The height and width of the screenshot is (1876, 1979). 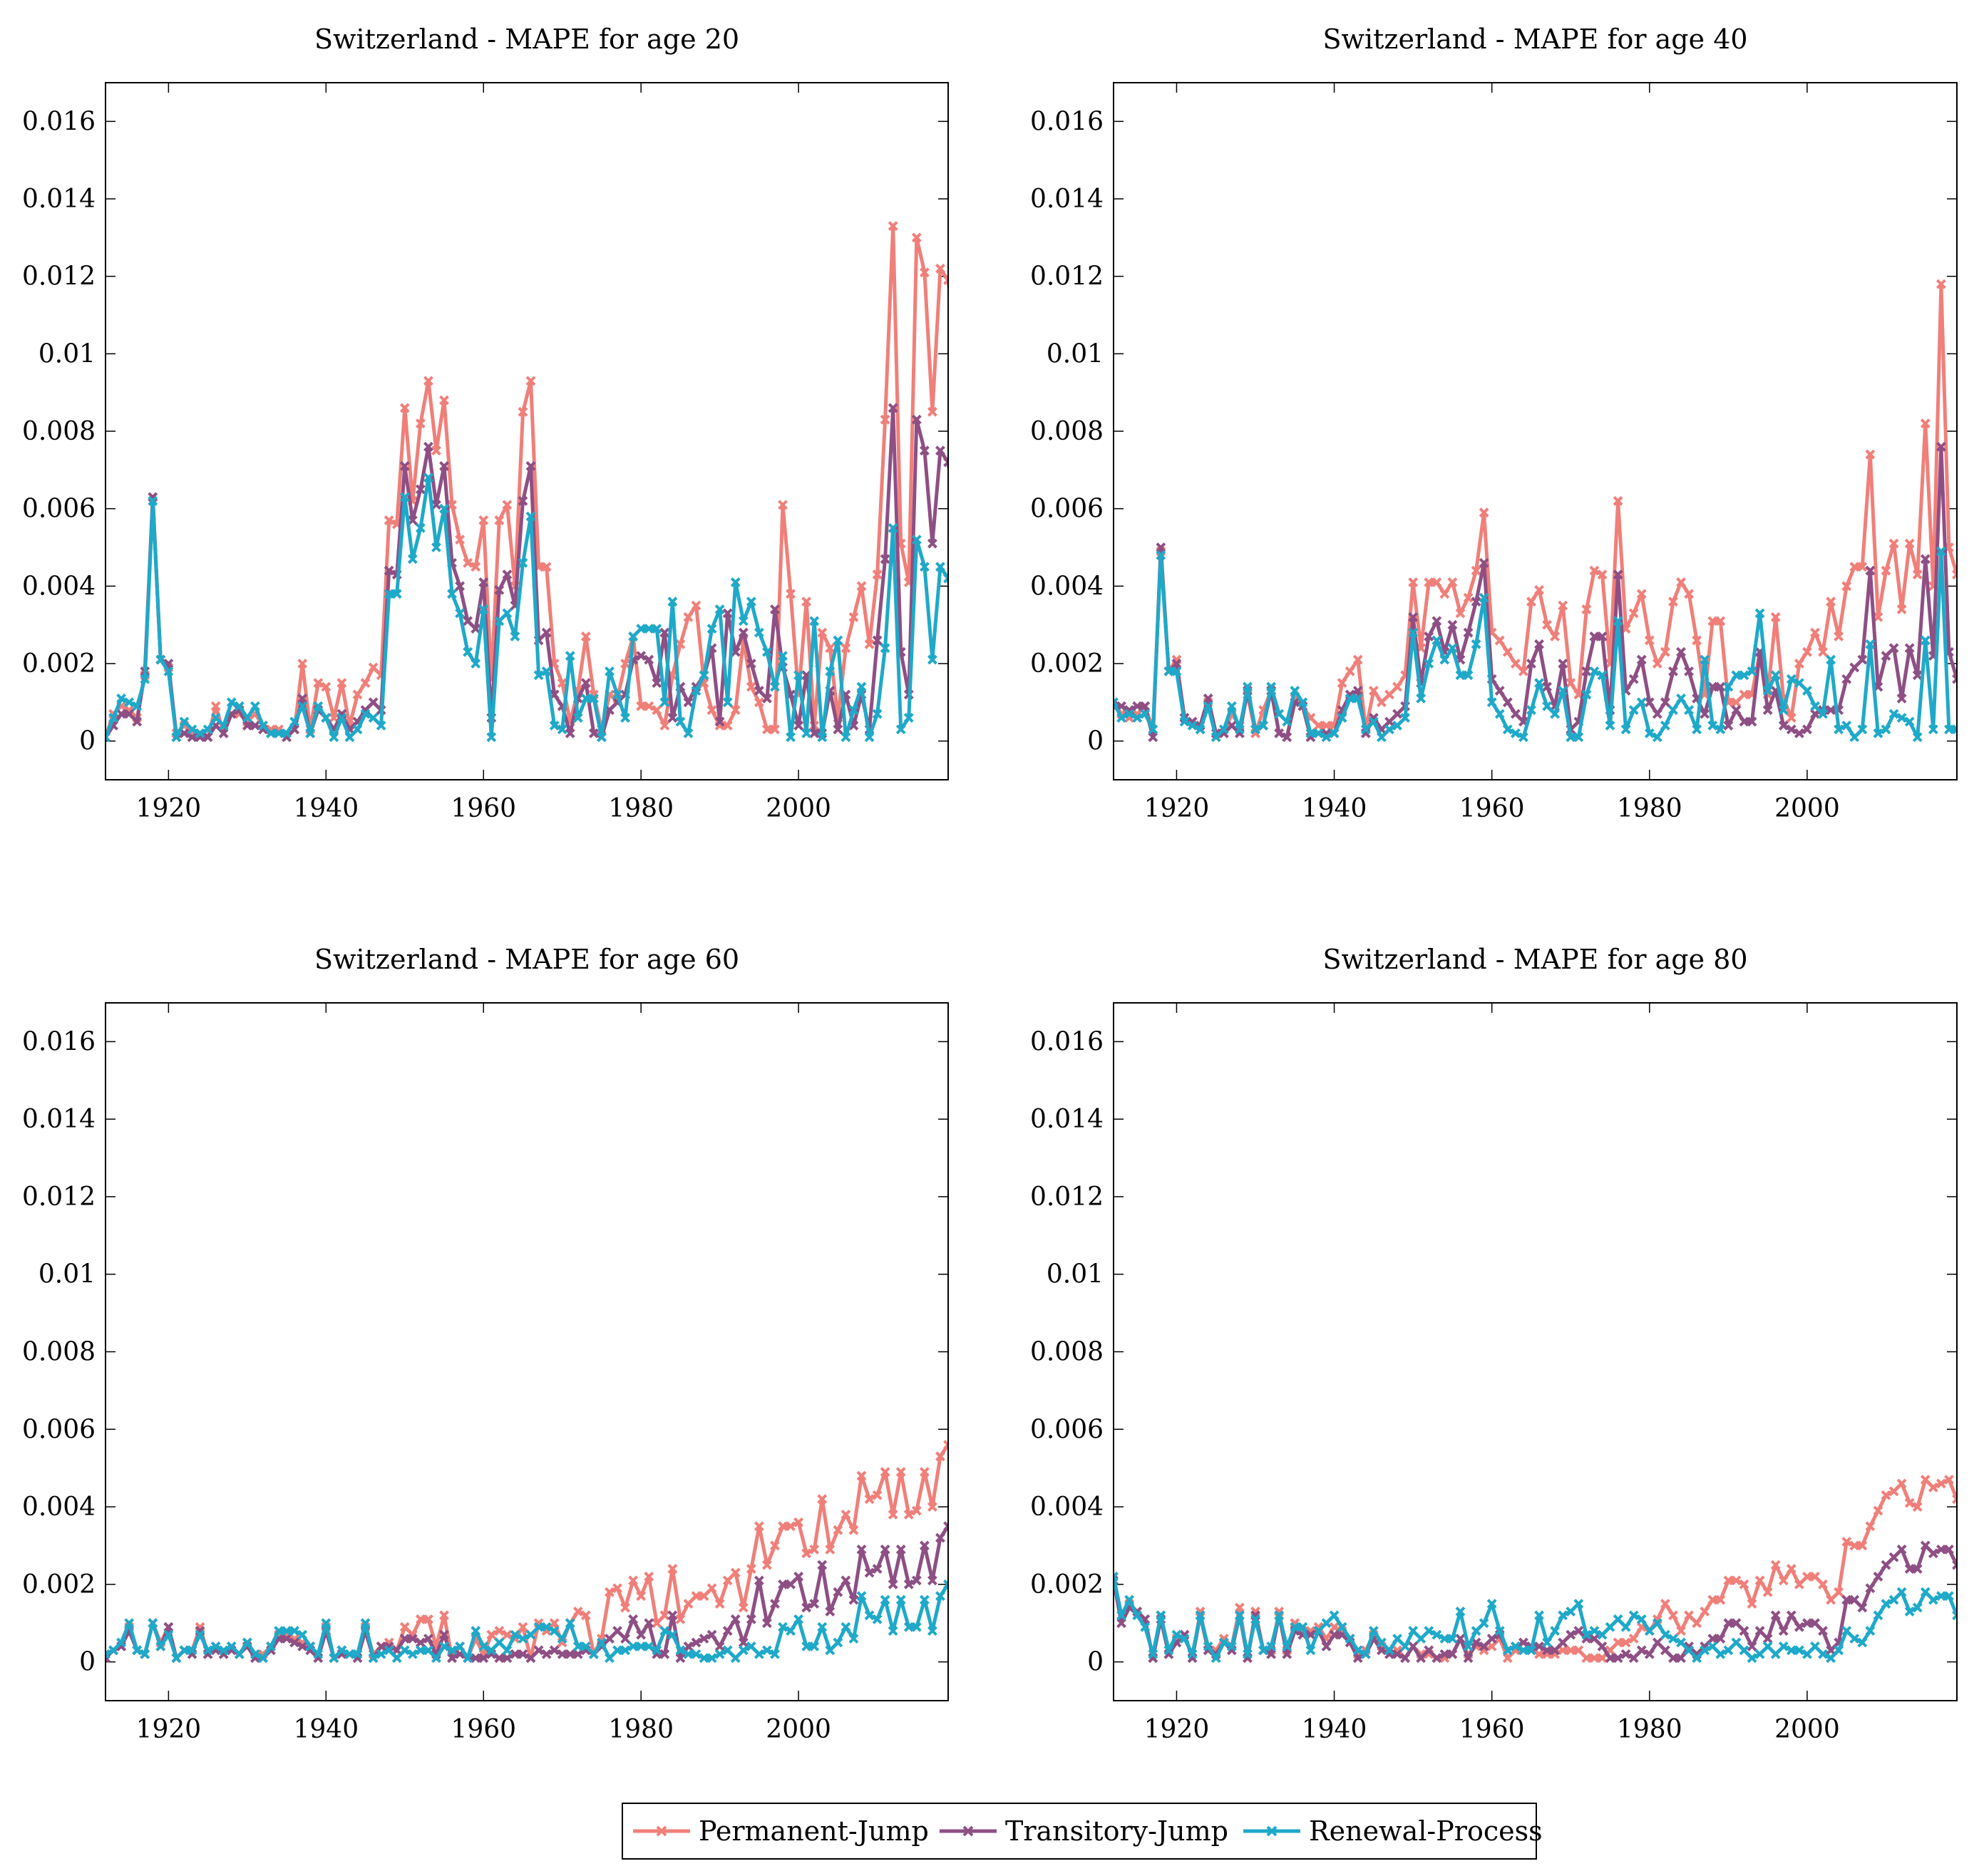 What do you see at coordinates (59, 431) in the screenshot?
I see `y-tick-label: 0.008` at bounding box center [59, 431].